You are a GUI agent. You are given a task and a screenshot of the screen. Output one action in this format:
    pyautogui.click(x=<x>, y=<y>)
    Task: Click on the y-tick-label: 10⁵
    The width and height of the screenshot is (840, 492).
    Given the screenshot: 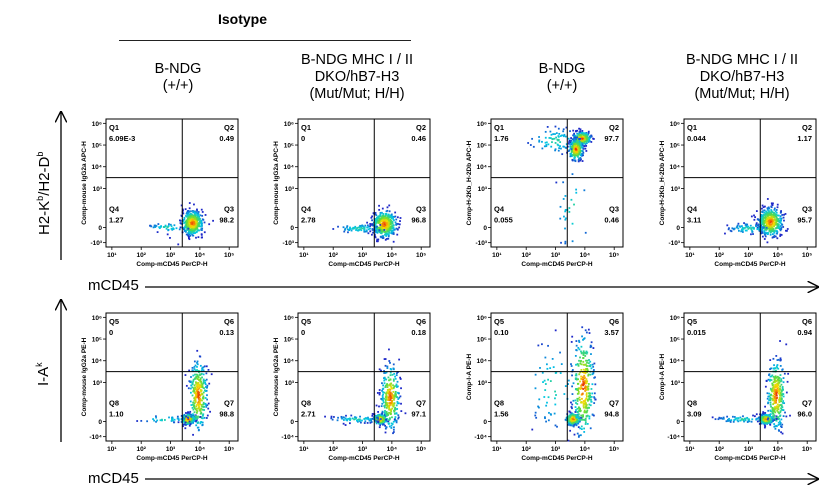 What is the action you would take?
    pyautogui.click(x=675, y=146)
    